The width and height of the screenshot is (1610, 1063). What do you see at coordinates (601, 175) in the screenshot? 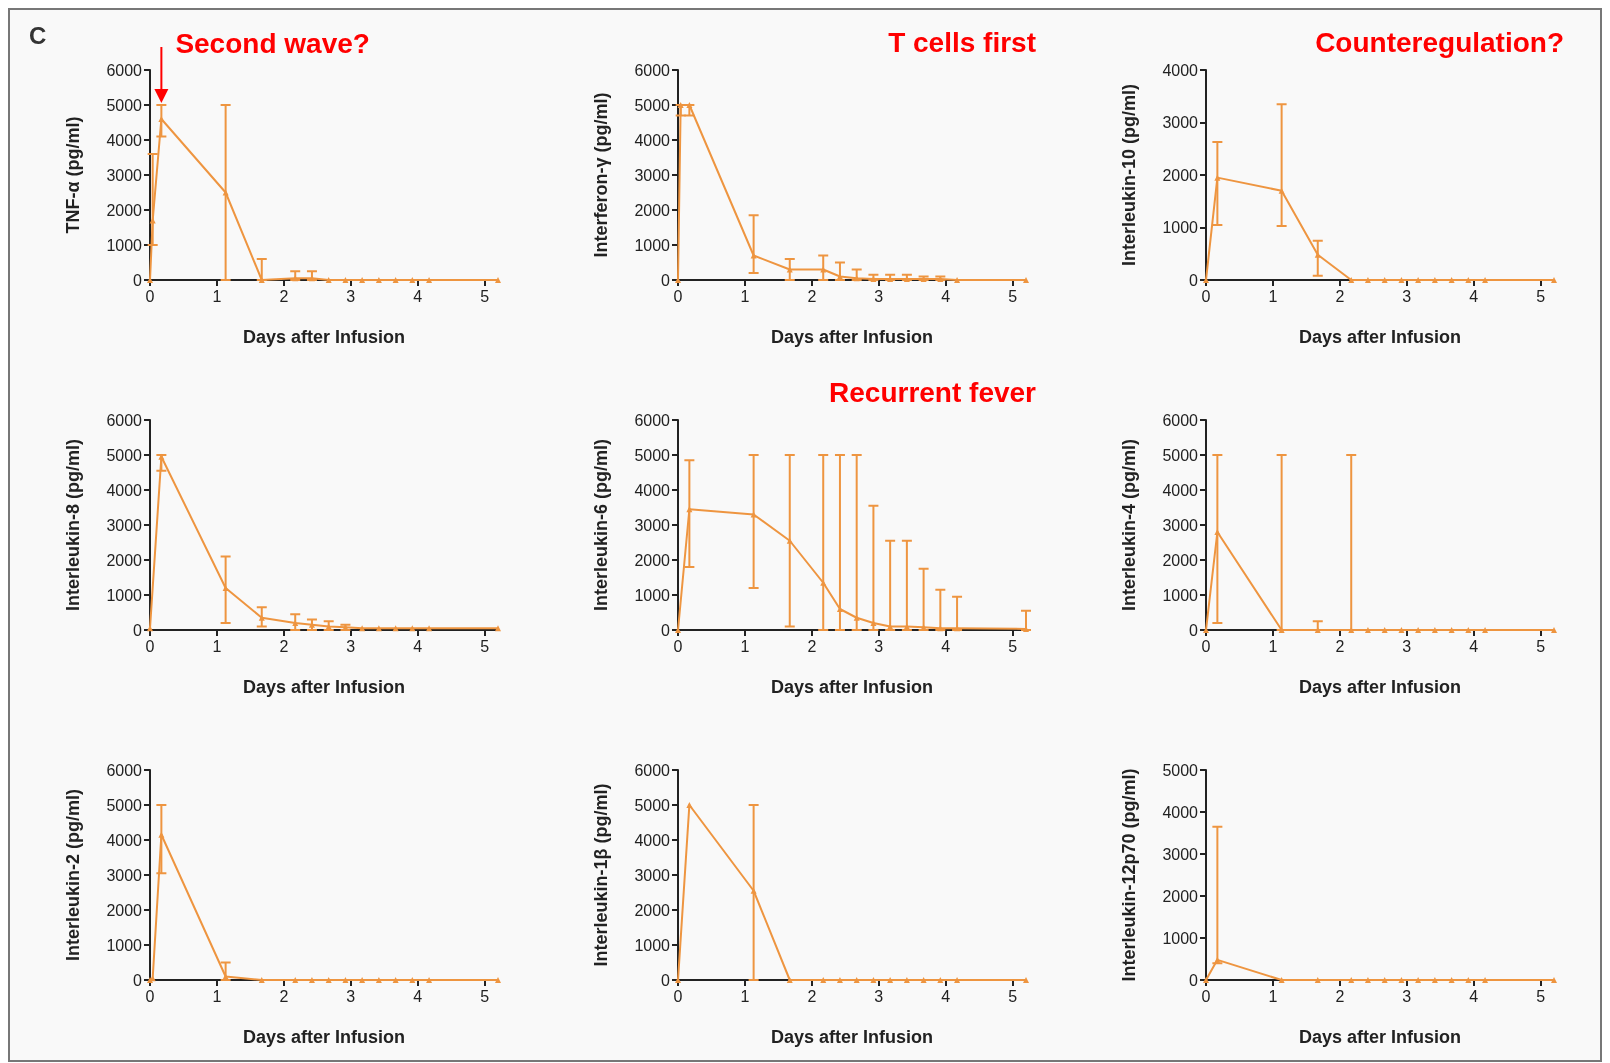
I see `y-axis-title: Interferon-γ (pg/ml)` at bounding box center [601, 175].